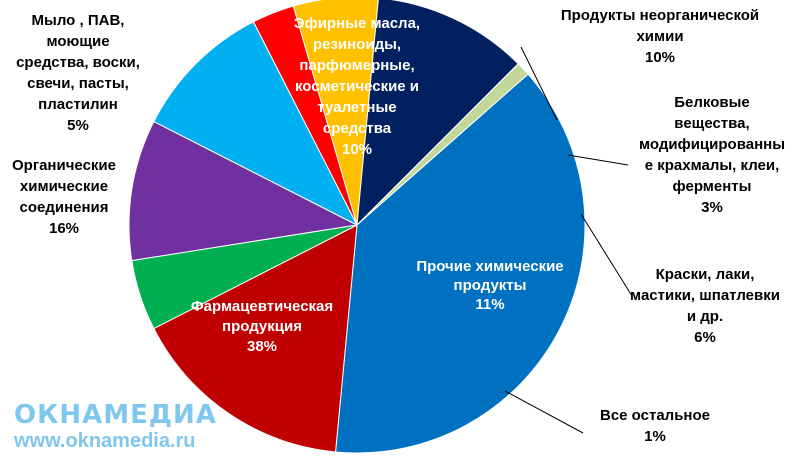 This screenshot has height=468, width=800. I want to click on slice-label-line: продукты, so click(490, 285).